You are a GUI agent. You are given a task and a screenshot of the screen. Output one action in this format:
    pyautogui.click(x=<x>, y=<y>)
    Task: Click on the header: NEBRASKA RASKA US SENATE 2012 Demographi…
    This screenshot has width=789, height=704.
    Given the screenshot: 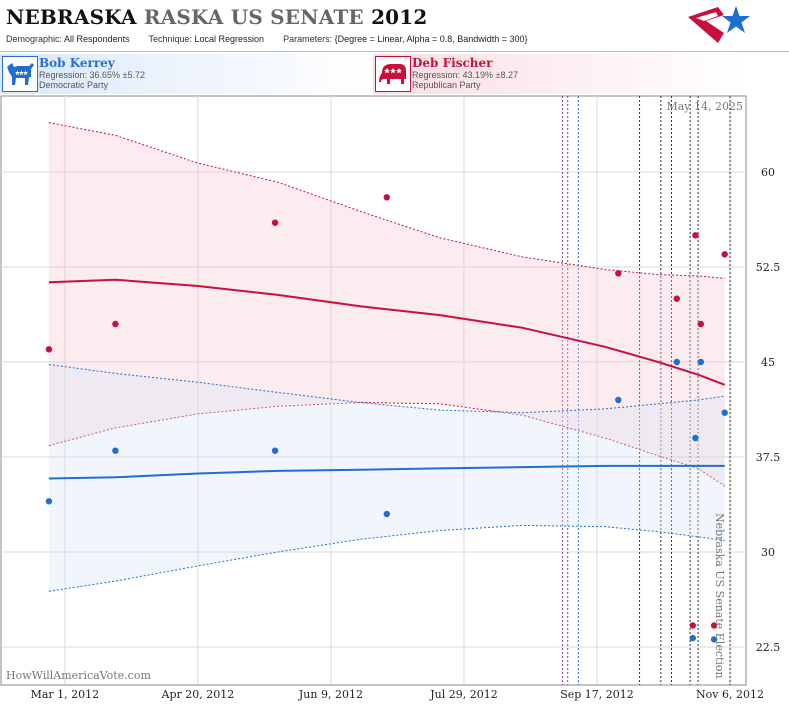 What is the action you would take?
    pyautogui.click(x=394, y=26)
    